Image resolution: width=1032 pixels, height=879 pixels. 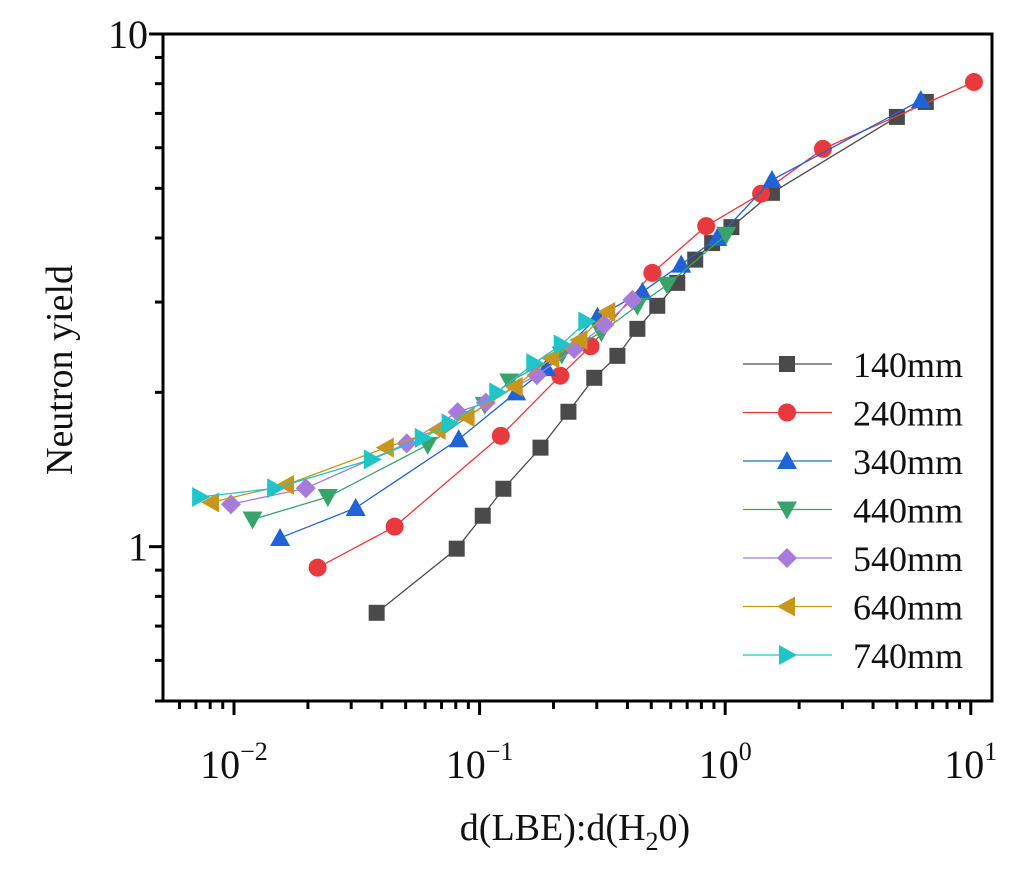 I want to click on legend-item-140mm: 140mm, so click(x=853, y=365).